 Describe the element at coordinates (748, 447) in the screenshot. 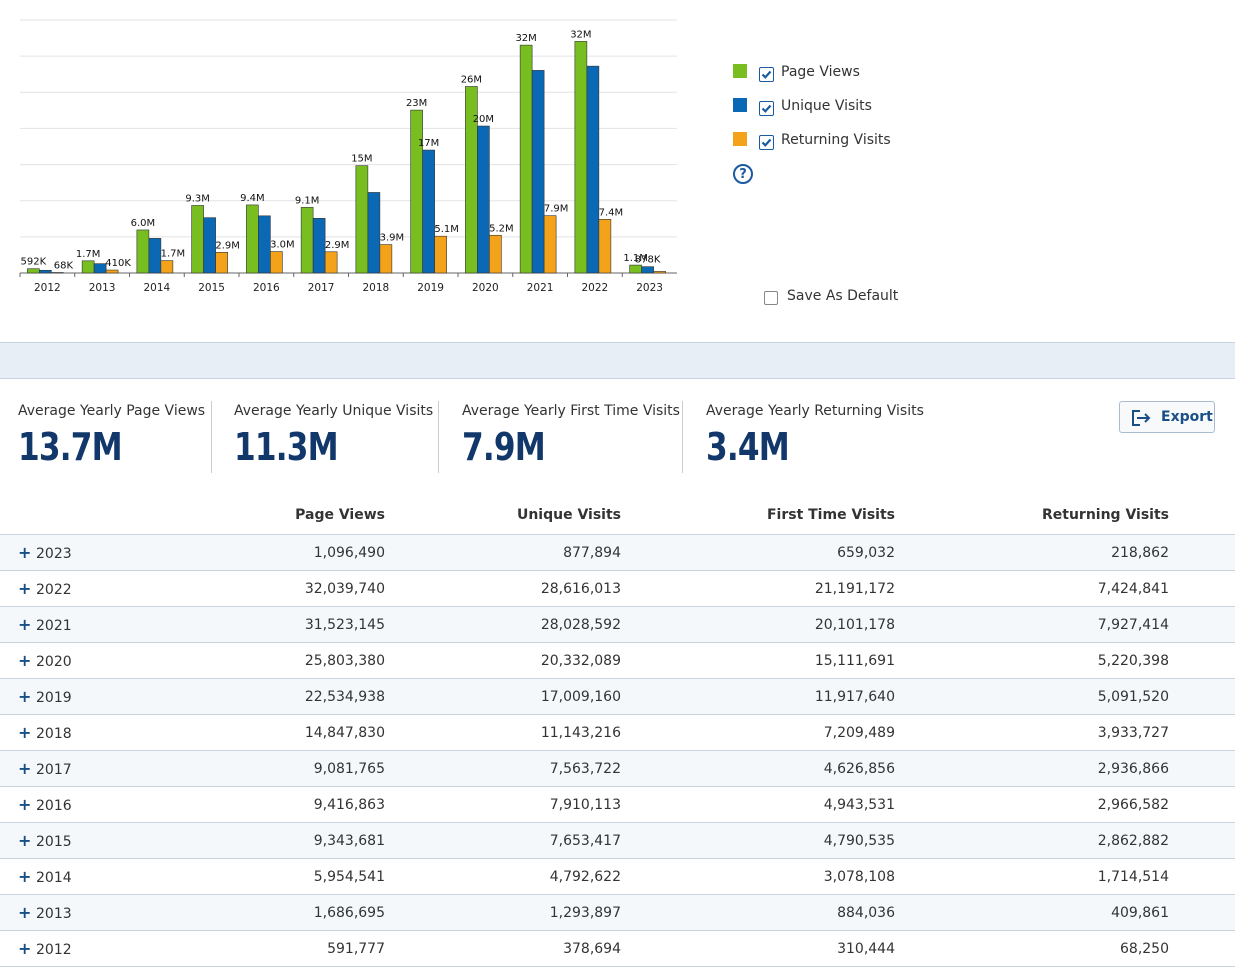

I see `stat-value: 3.4M` at that location.